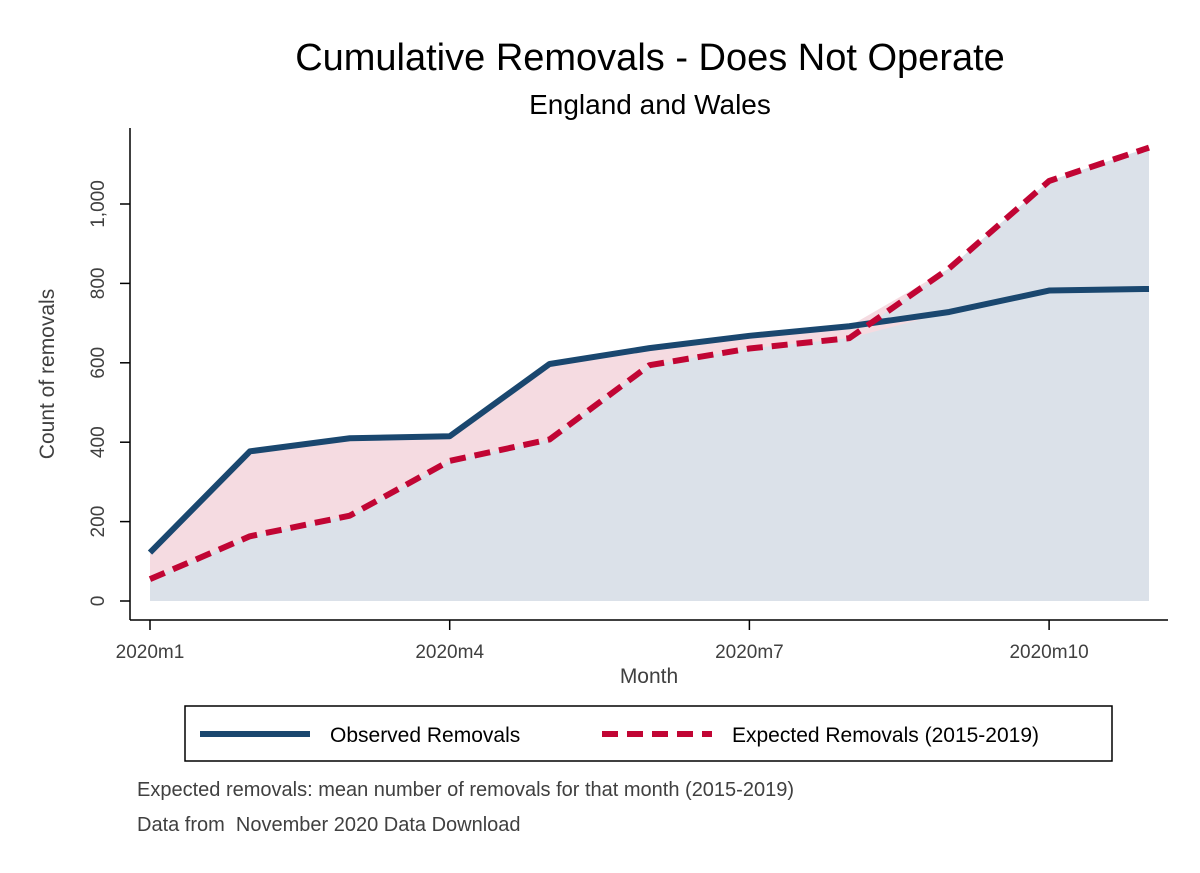 This screenshot has height=873, width=1200. I want to click on y-tick-label: 200, so click(98, 522).